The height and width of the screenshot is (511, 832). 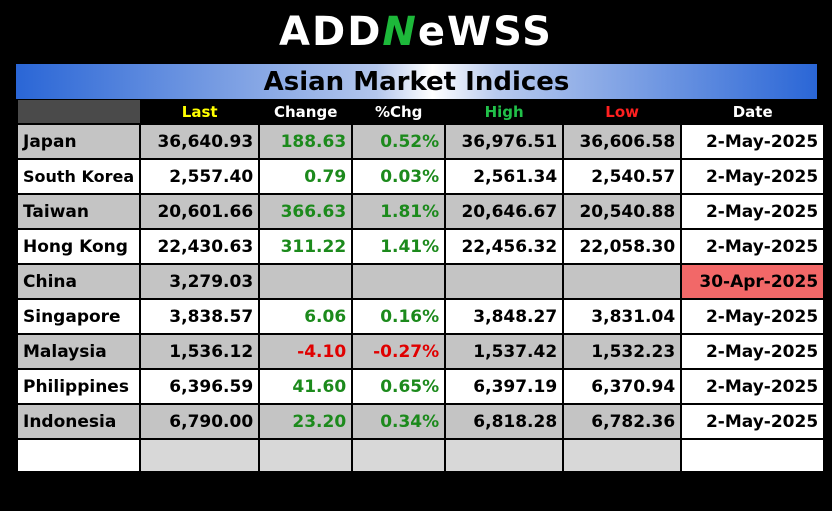 I want to click on last-cell: 6,790.00, so click(x=200, y=421).